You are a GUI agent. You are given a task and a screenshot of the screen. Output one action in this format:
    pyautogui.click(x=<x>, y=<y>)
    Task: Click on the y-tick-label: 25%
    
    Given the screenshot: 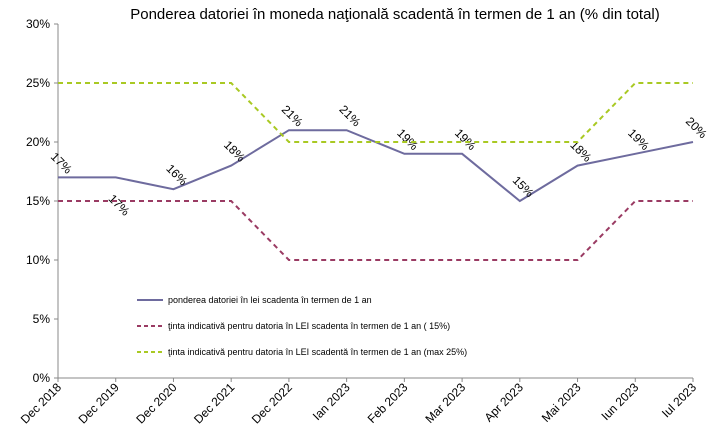 What is the action you would take?
    pyautogui.click(x=38, y=83)
    